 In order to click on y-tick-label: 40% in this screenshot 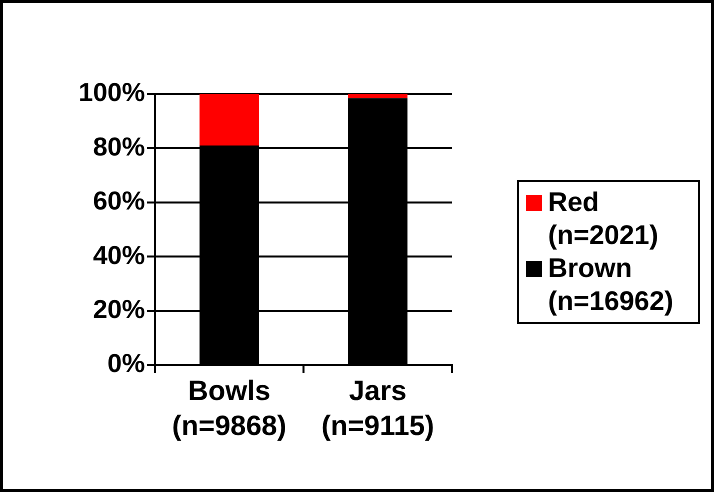, I will do `click(118, 255)`.